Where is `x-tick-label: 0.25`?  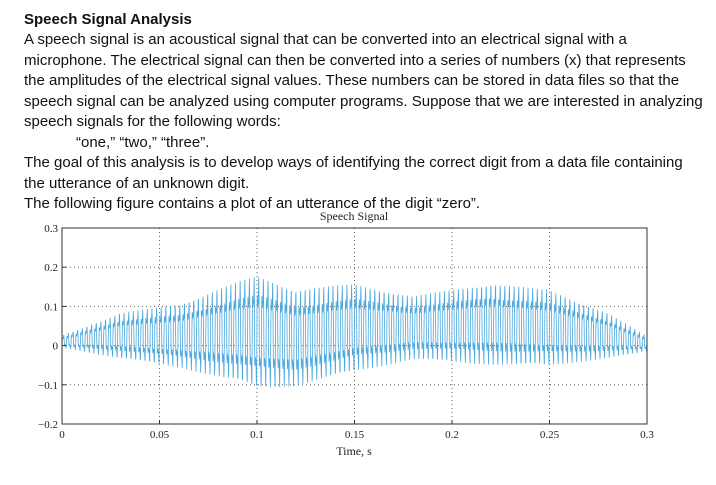 x-tick-label: 0.25 is located at coordinates (550, 435).